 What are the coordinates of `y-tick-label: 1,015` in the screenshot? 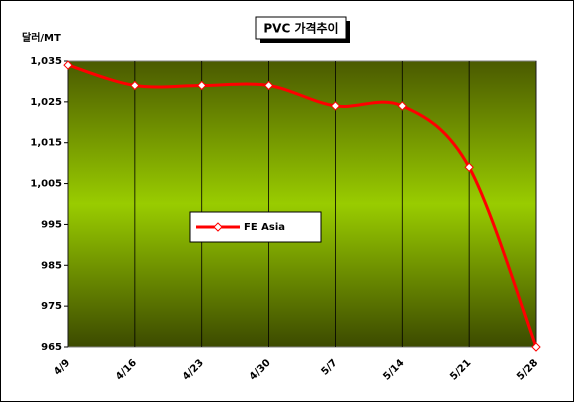 It's located at (46, 143).